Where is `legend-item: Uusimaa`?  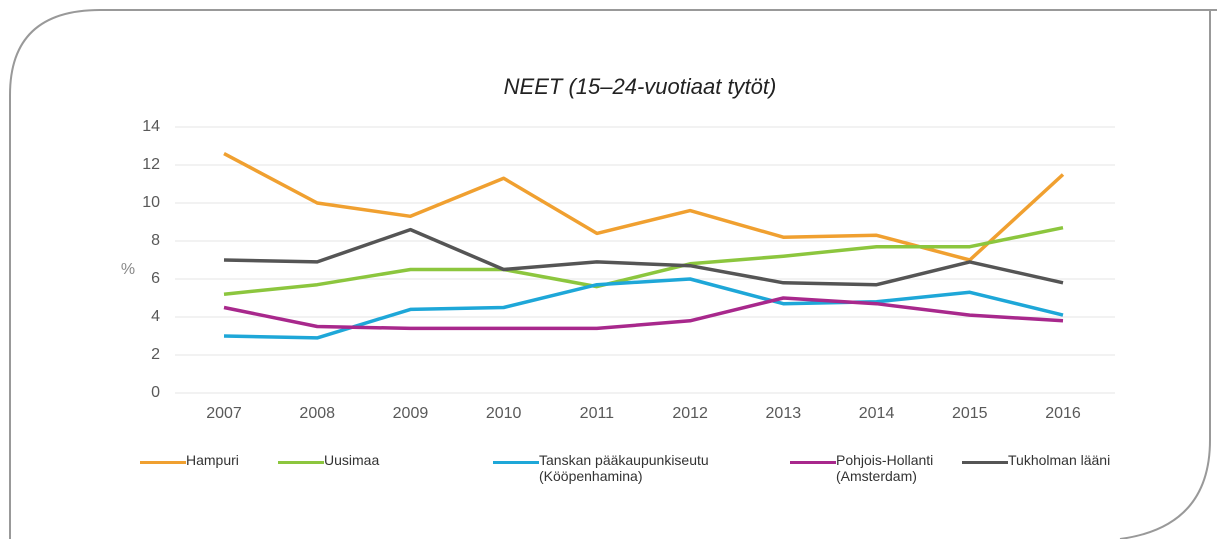 legend-item: Uusimaa is located at coordinates (371, 458).